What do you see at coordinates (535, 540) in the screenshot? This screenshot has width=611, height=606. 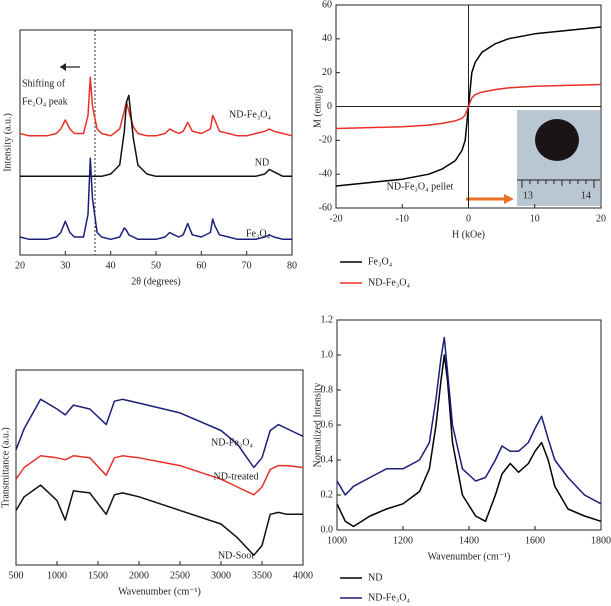 I see `x-tick-label: 1600` at bounding box center [535, 540].